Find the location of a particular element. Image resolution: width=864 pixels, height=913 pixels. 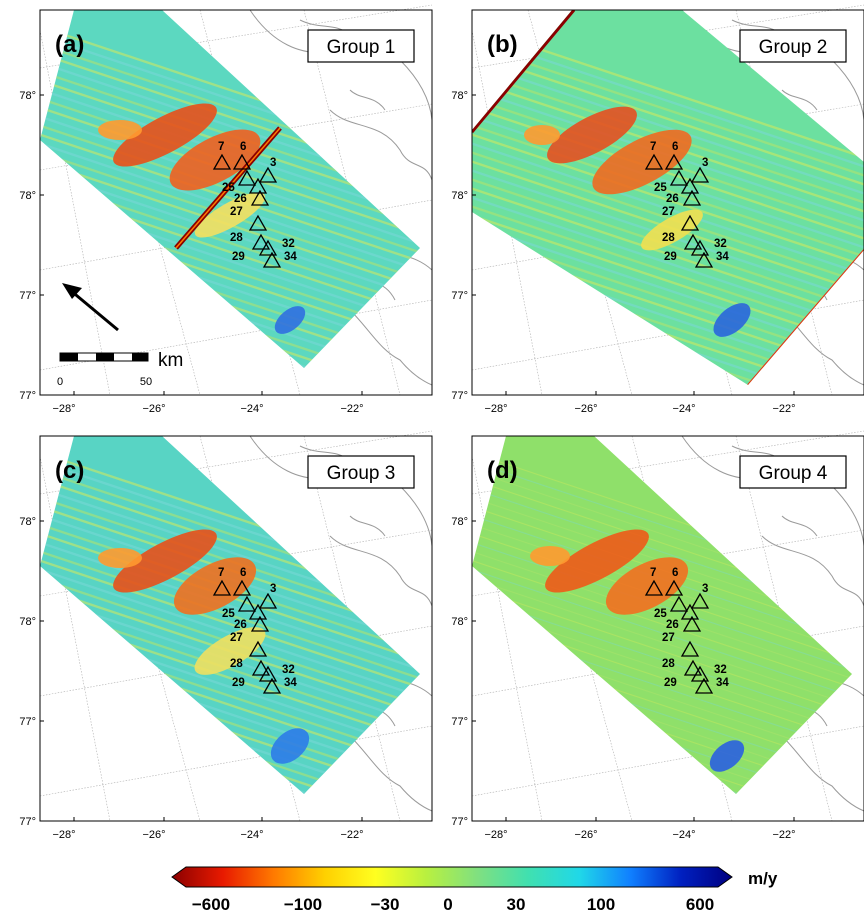

scale-unit: km is located at coordinates (170, 360).